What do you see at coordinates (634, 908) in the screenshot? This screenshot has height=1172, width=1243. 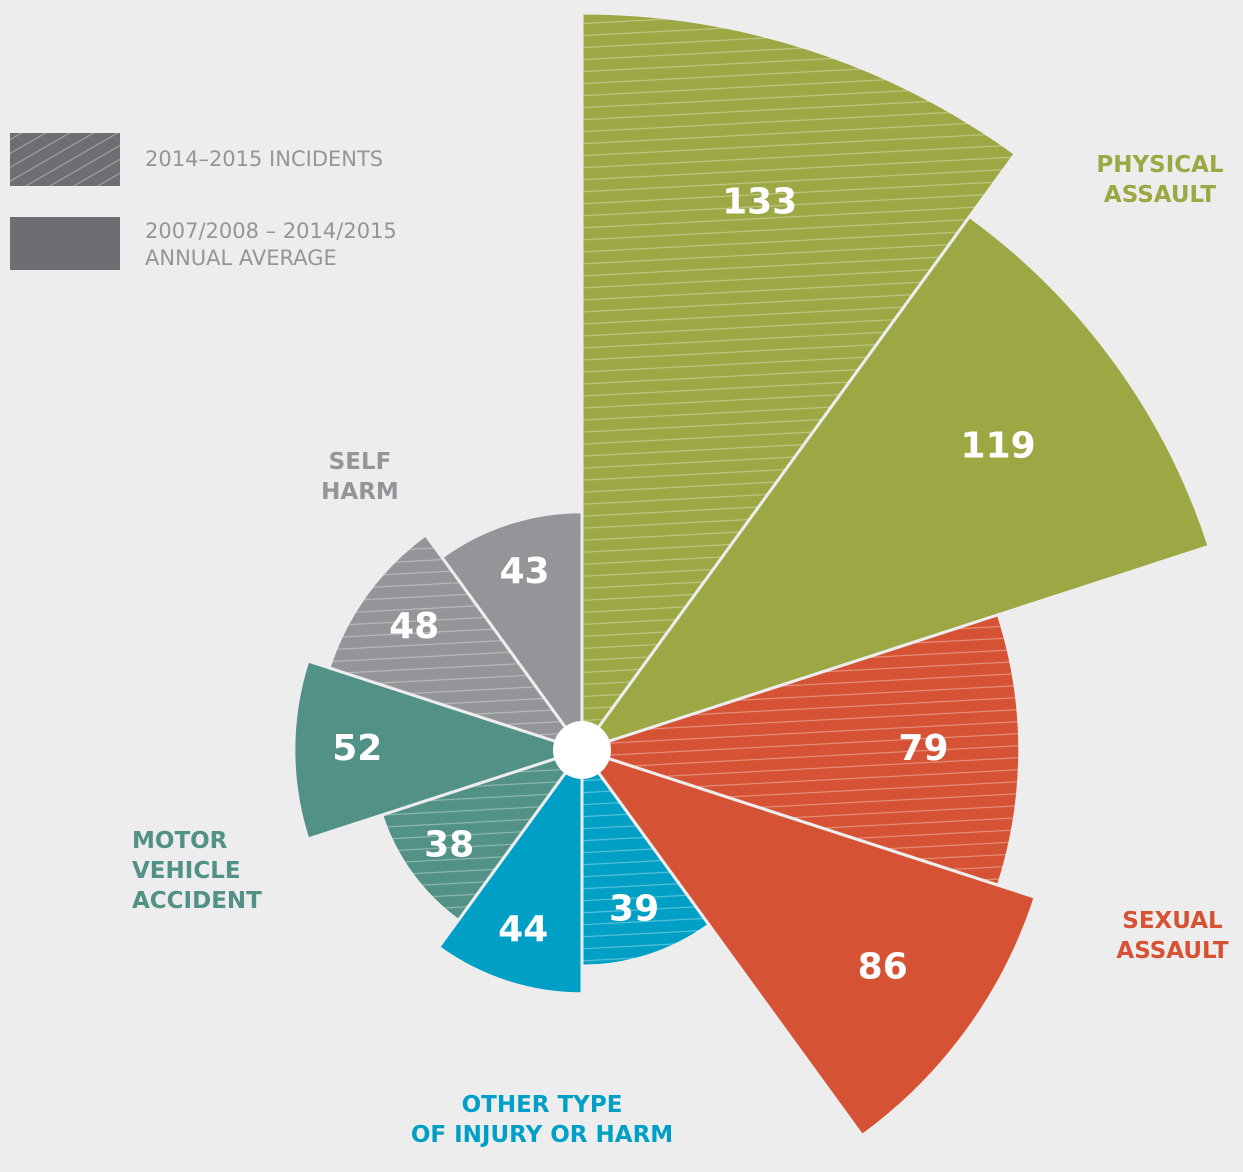 I see `value-label: 39` at bounding box center [634, 908].